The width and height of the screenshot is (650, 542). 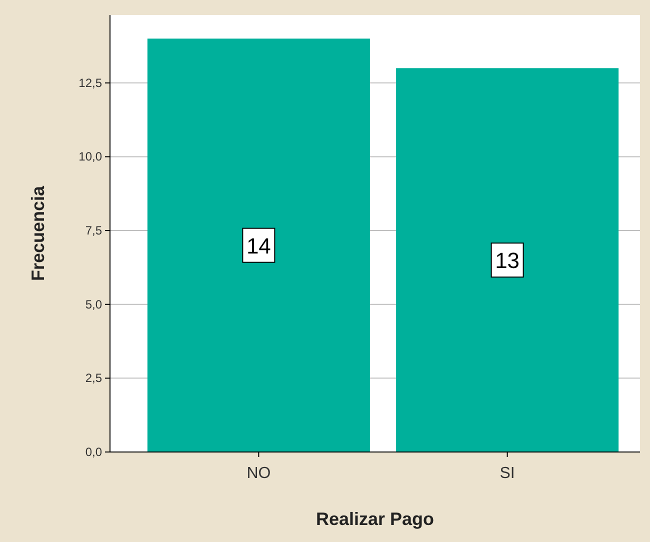 What do you see at coordinates (258, 473) in the screenshot?
I see `x-tick-label: NO` at bounding box center [258, 473].